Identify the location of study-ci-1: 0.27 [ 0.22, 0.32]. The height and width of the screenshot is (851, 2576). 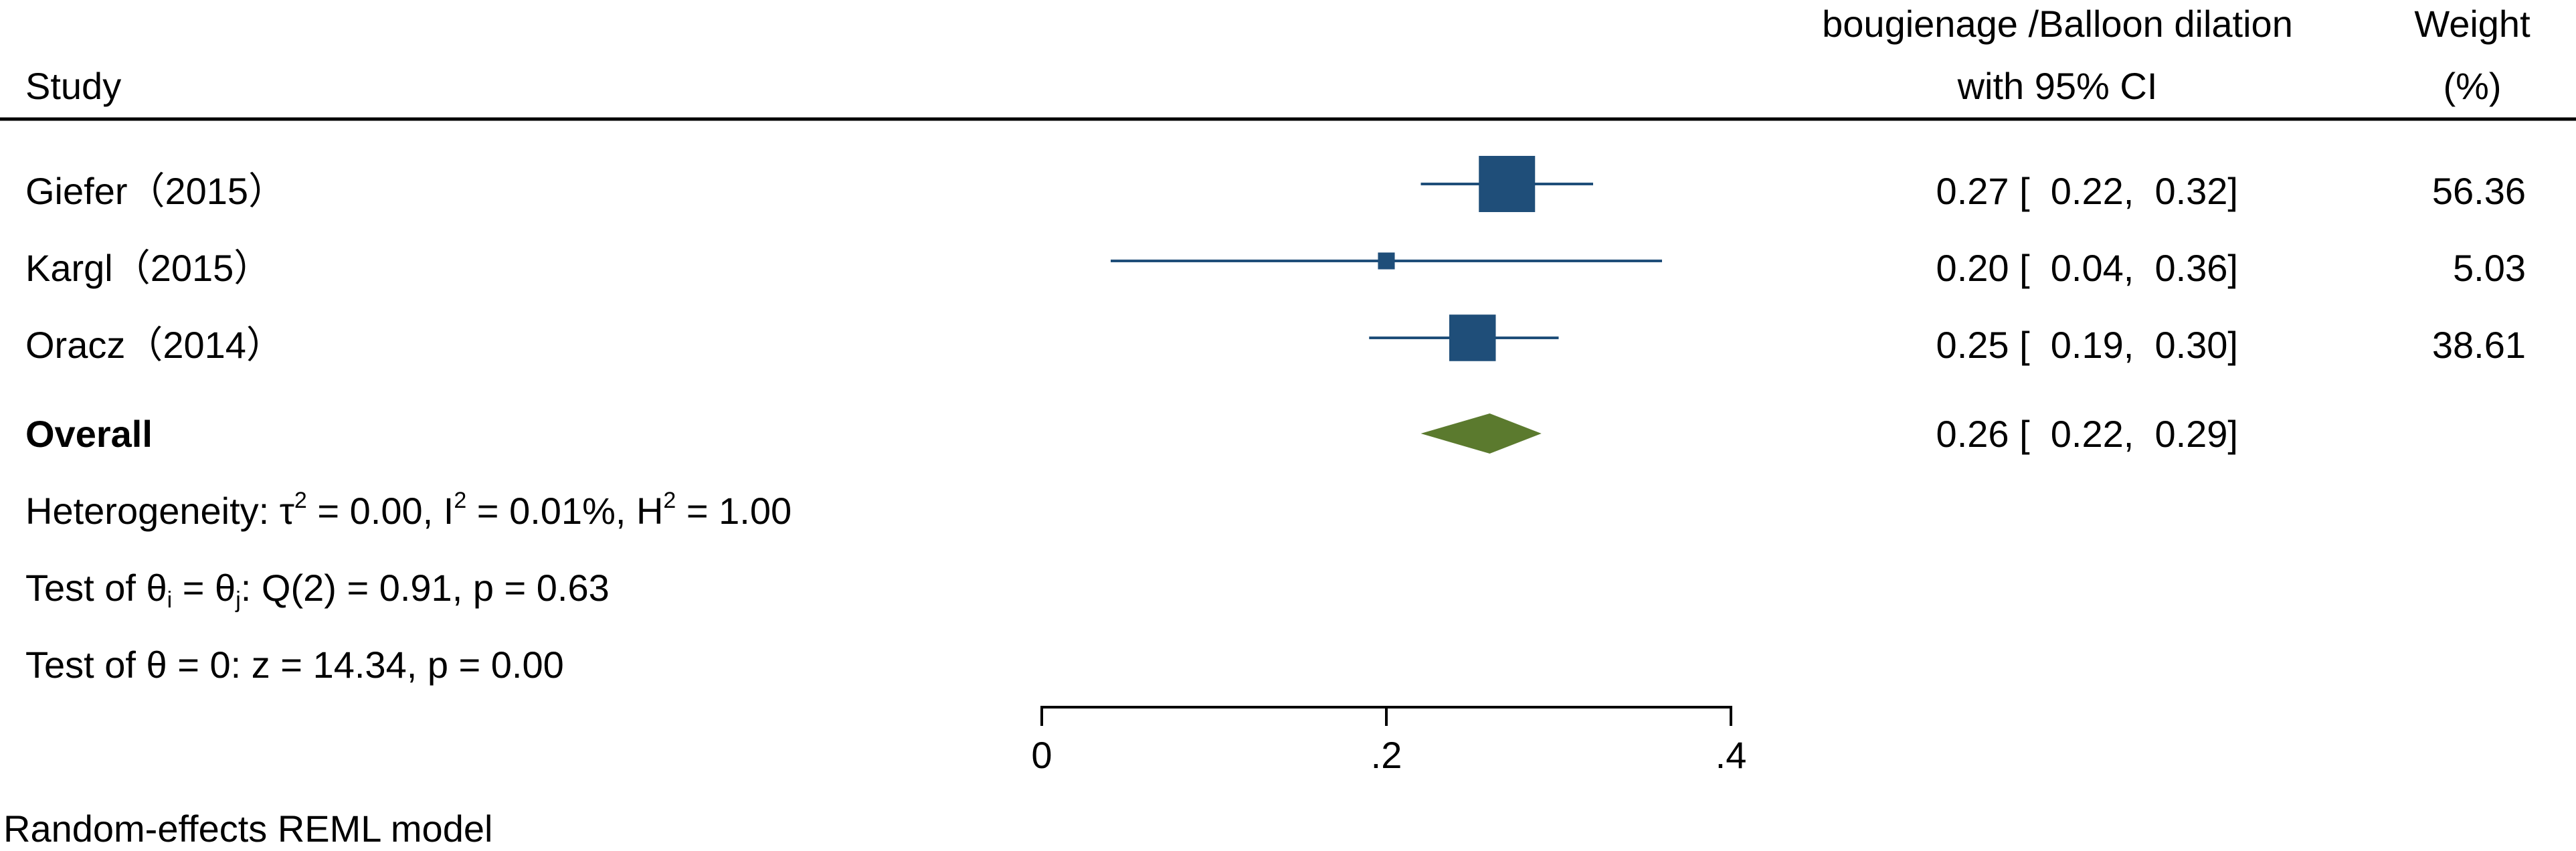
(2087, 191).